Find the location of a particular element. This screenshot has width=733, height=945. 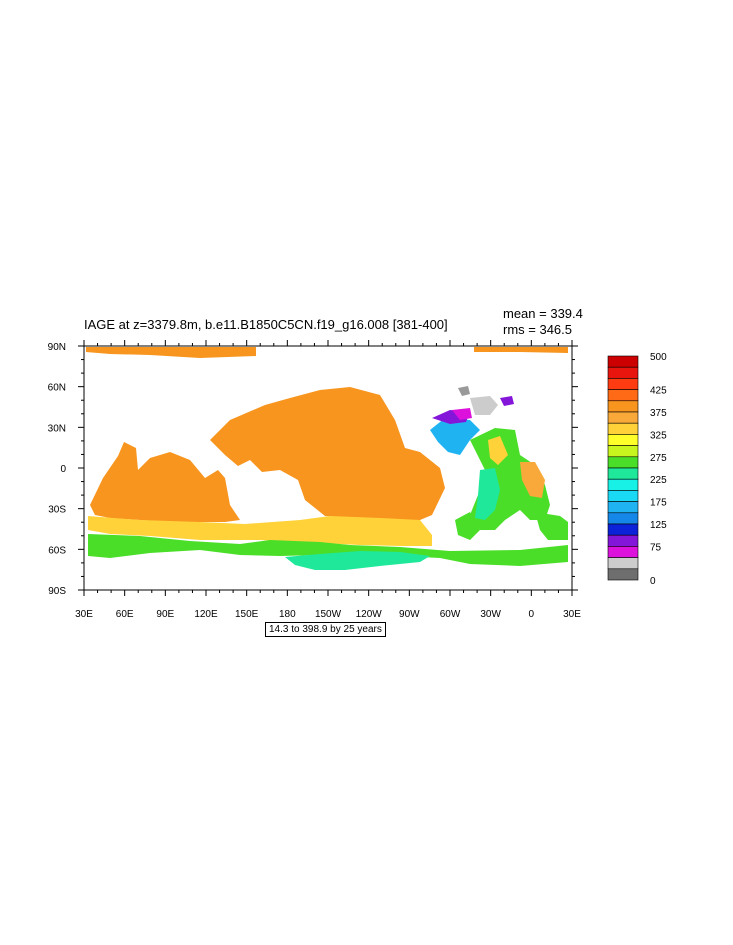

colorbar-label: 225 is located at coordinates (658, 480).